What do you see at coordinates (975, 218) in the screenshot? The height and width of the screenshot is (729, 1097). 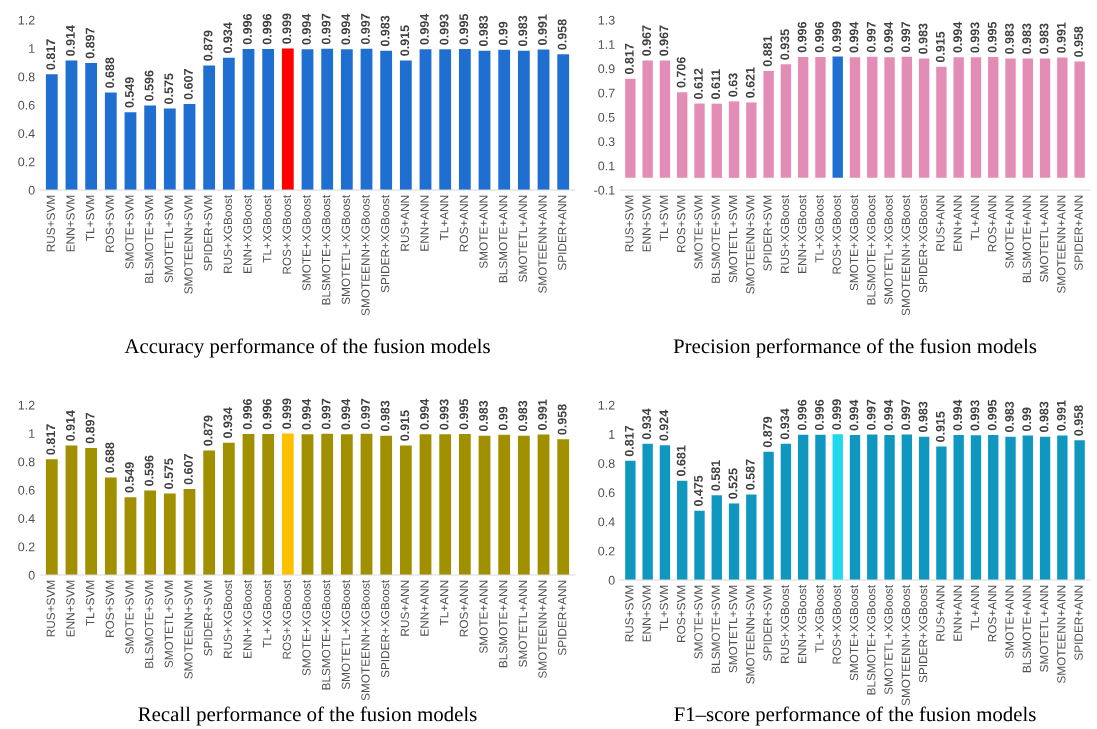 I see `x-tick-label: TL+ANN` at bounding box center [975, 218].